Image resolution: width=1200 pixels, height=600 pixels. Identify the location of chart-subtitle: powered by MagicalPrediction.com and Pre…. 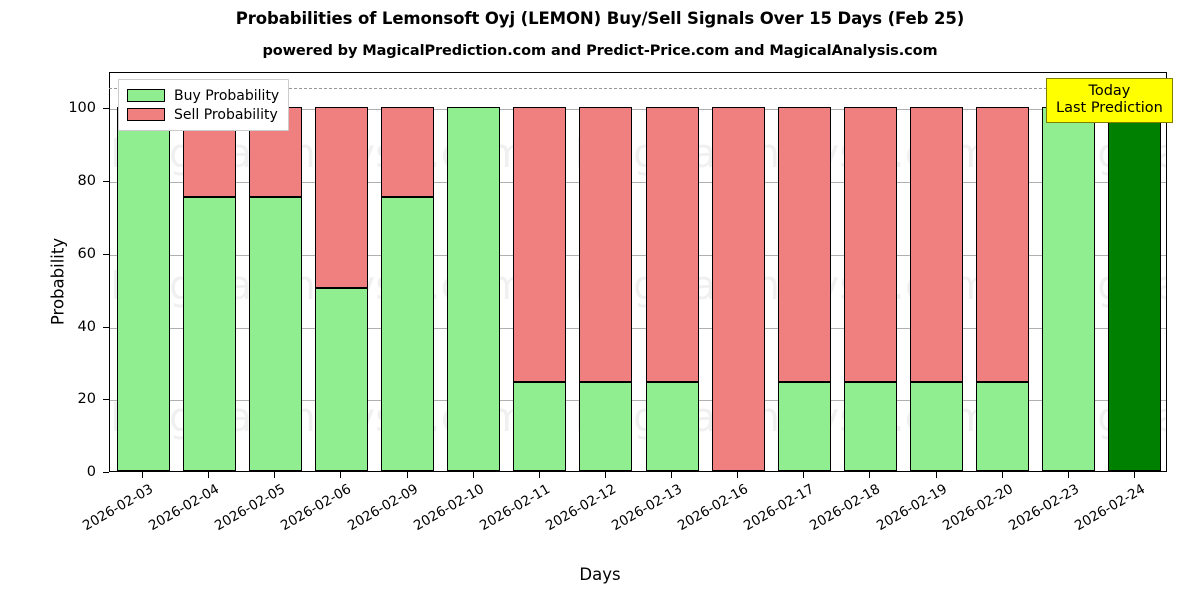
(600, 51).